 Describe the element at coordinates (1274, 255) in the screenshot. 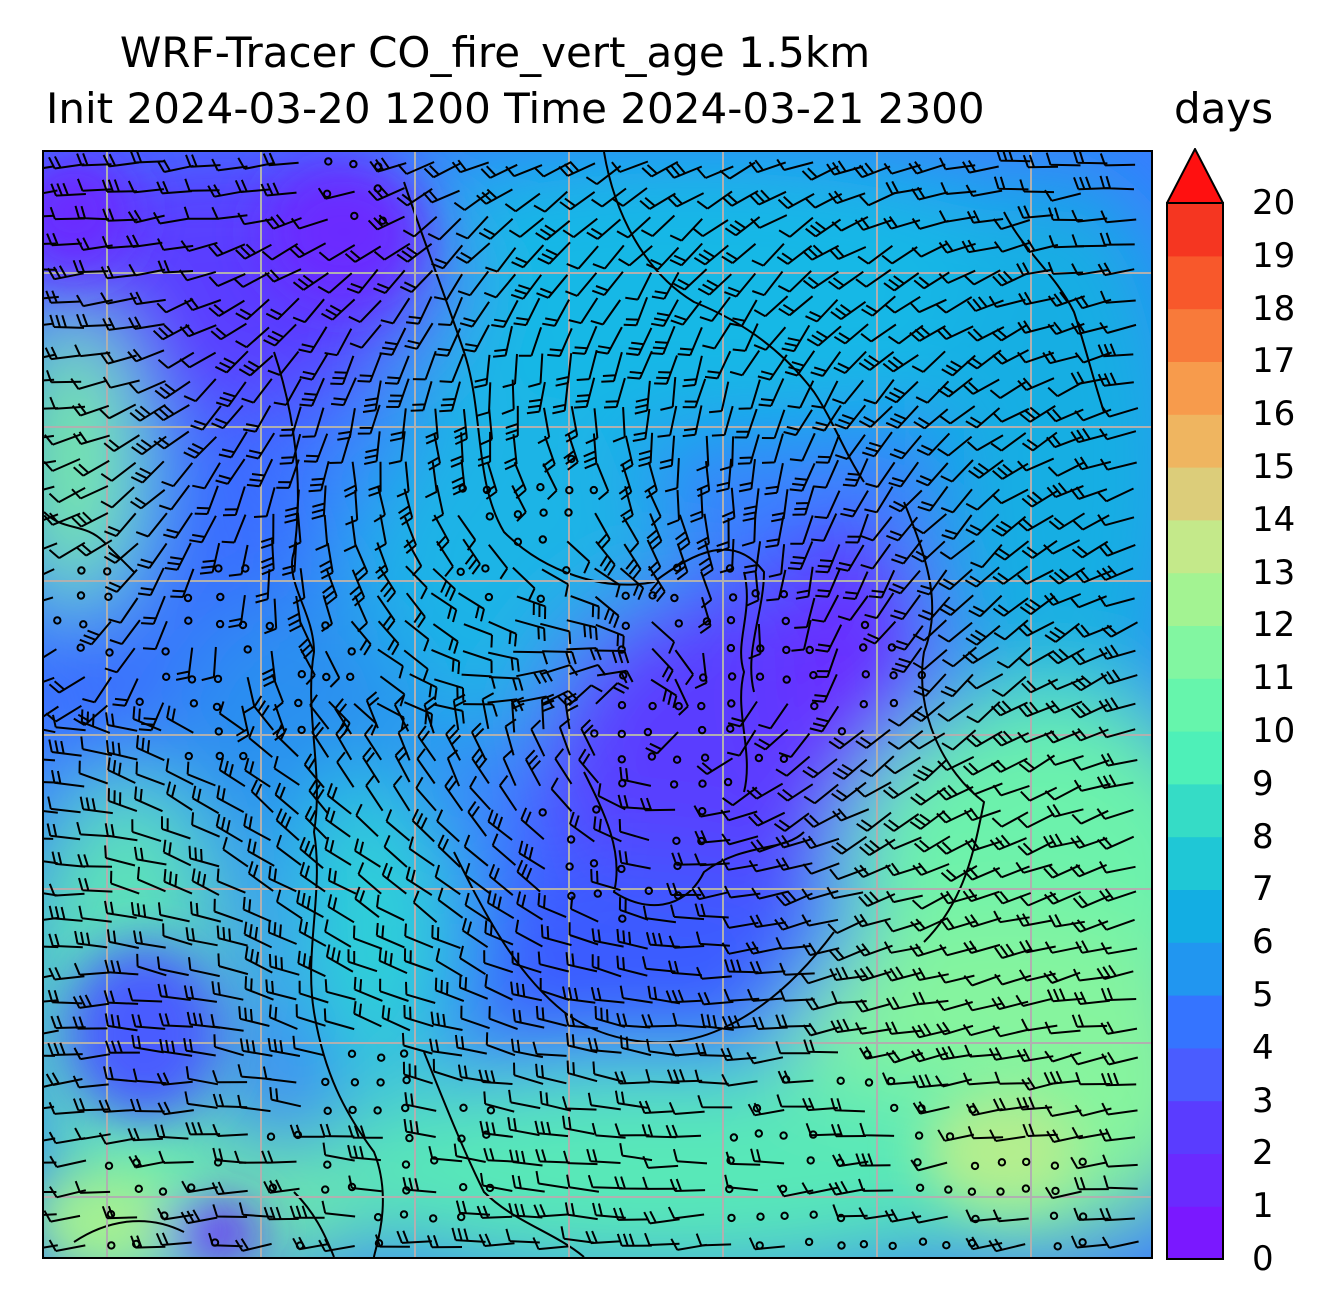

I see `colorbar-tick-label: 19` at that location.